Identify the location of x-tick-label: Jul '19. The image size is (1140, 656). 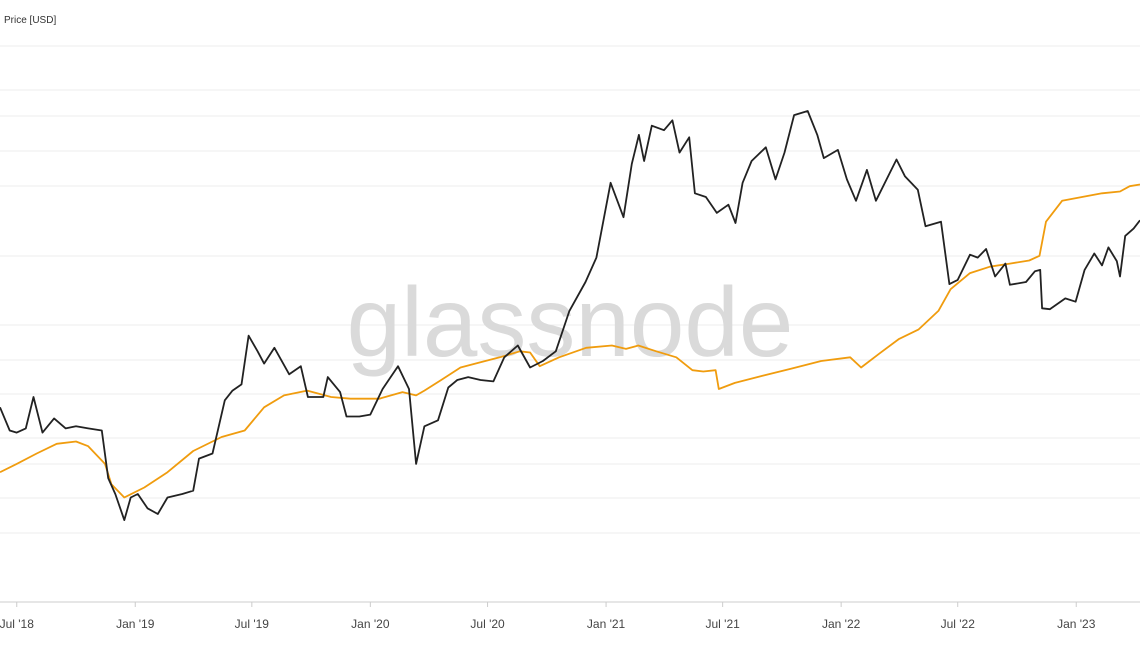
(252, 624).